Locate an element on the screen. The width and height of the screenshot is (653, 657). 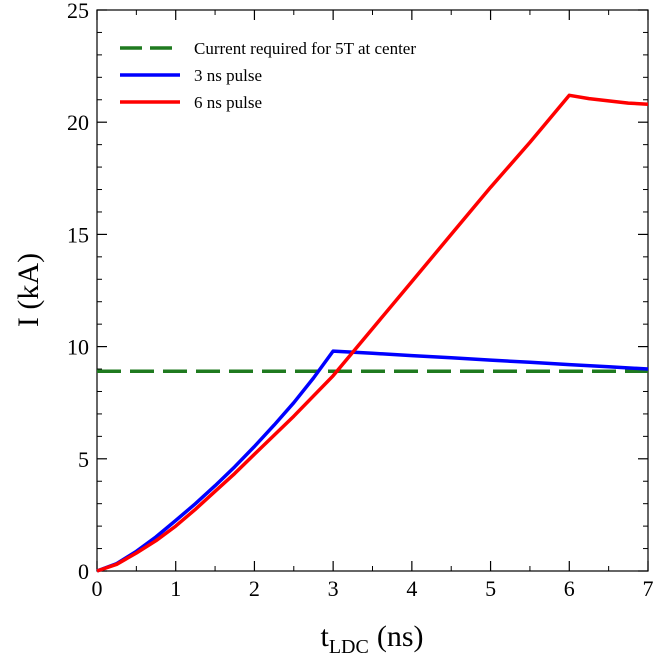
x-tick-labels: 0 1 2 3 4 5 6 7 is located at coordinates (372, 588).